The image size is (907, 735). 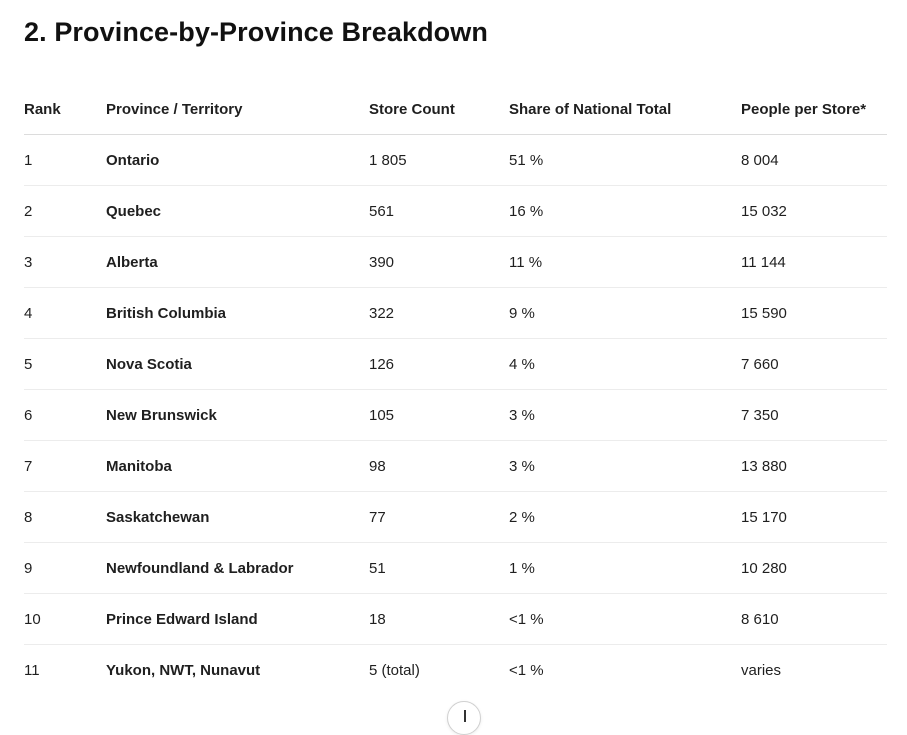 What do you see at coordinates (65, 211) in the screenshot?
I see `cell-rank: 2` at bounding box center [65, 211].